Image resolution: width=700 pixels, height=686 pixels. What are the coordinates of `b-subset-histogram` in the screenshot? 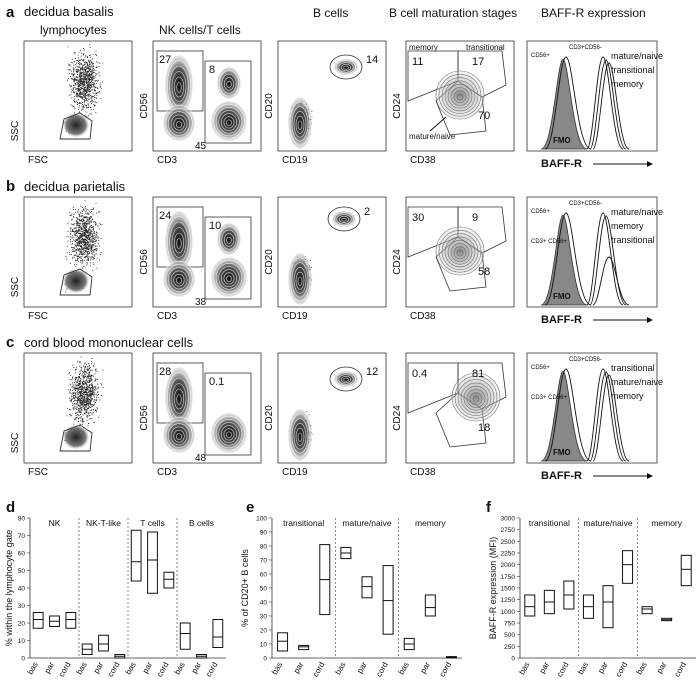 It's located at (611, 281).